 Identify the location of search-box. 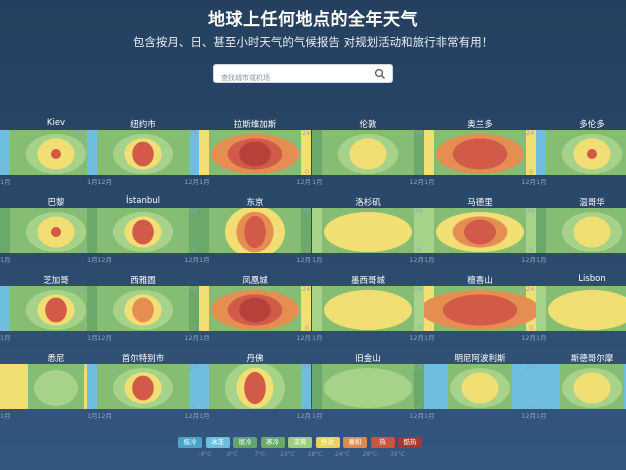
(303, 75).